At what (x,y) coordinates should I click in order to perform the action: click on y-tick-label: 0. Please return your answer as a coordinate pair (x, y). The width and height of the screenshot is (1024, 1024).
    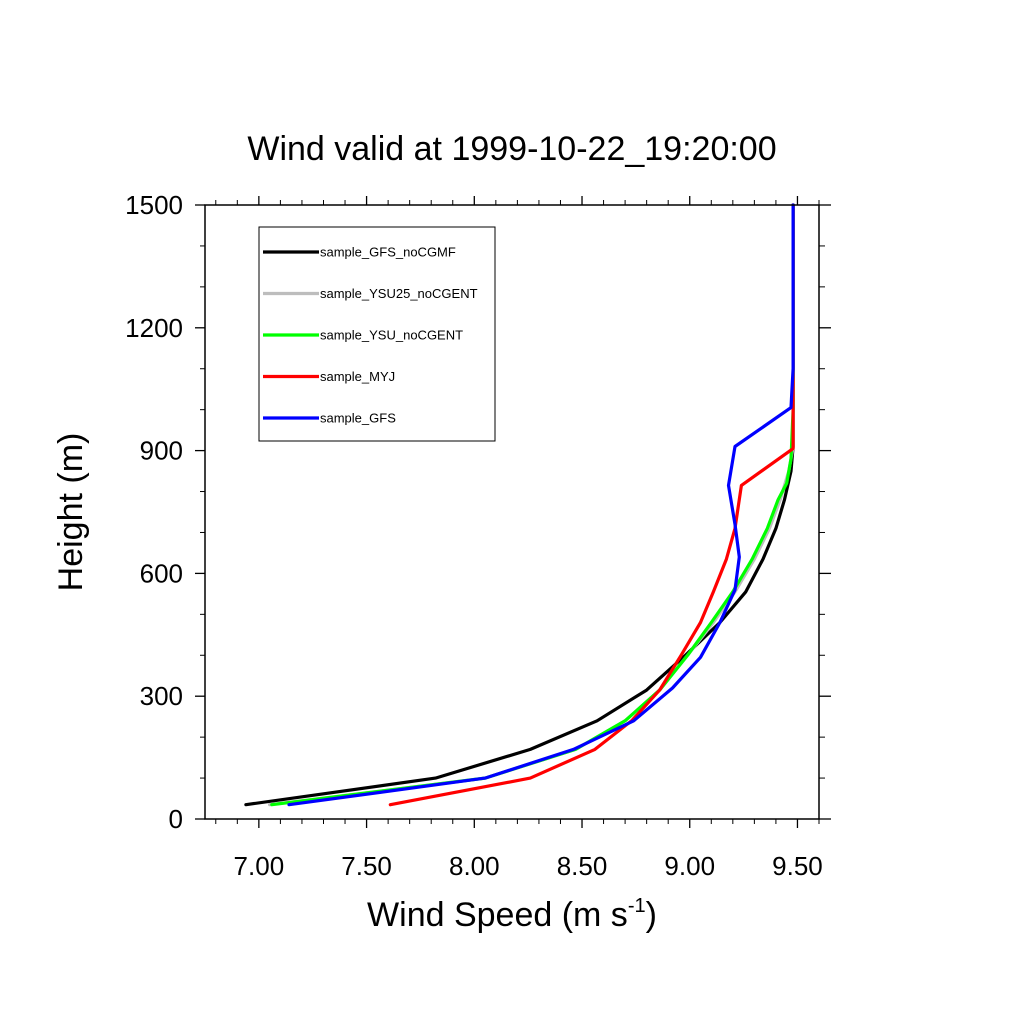
    Looking at the image, I should click on (176, 819).